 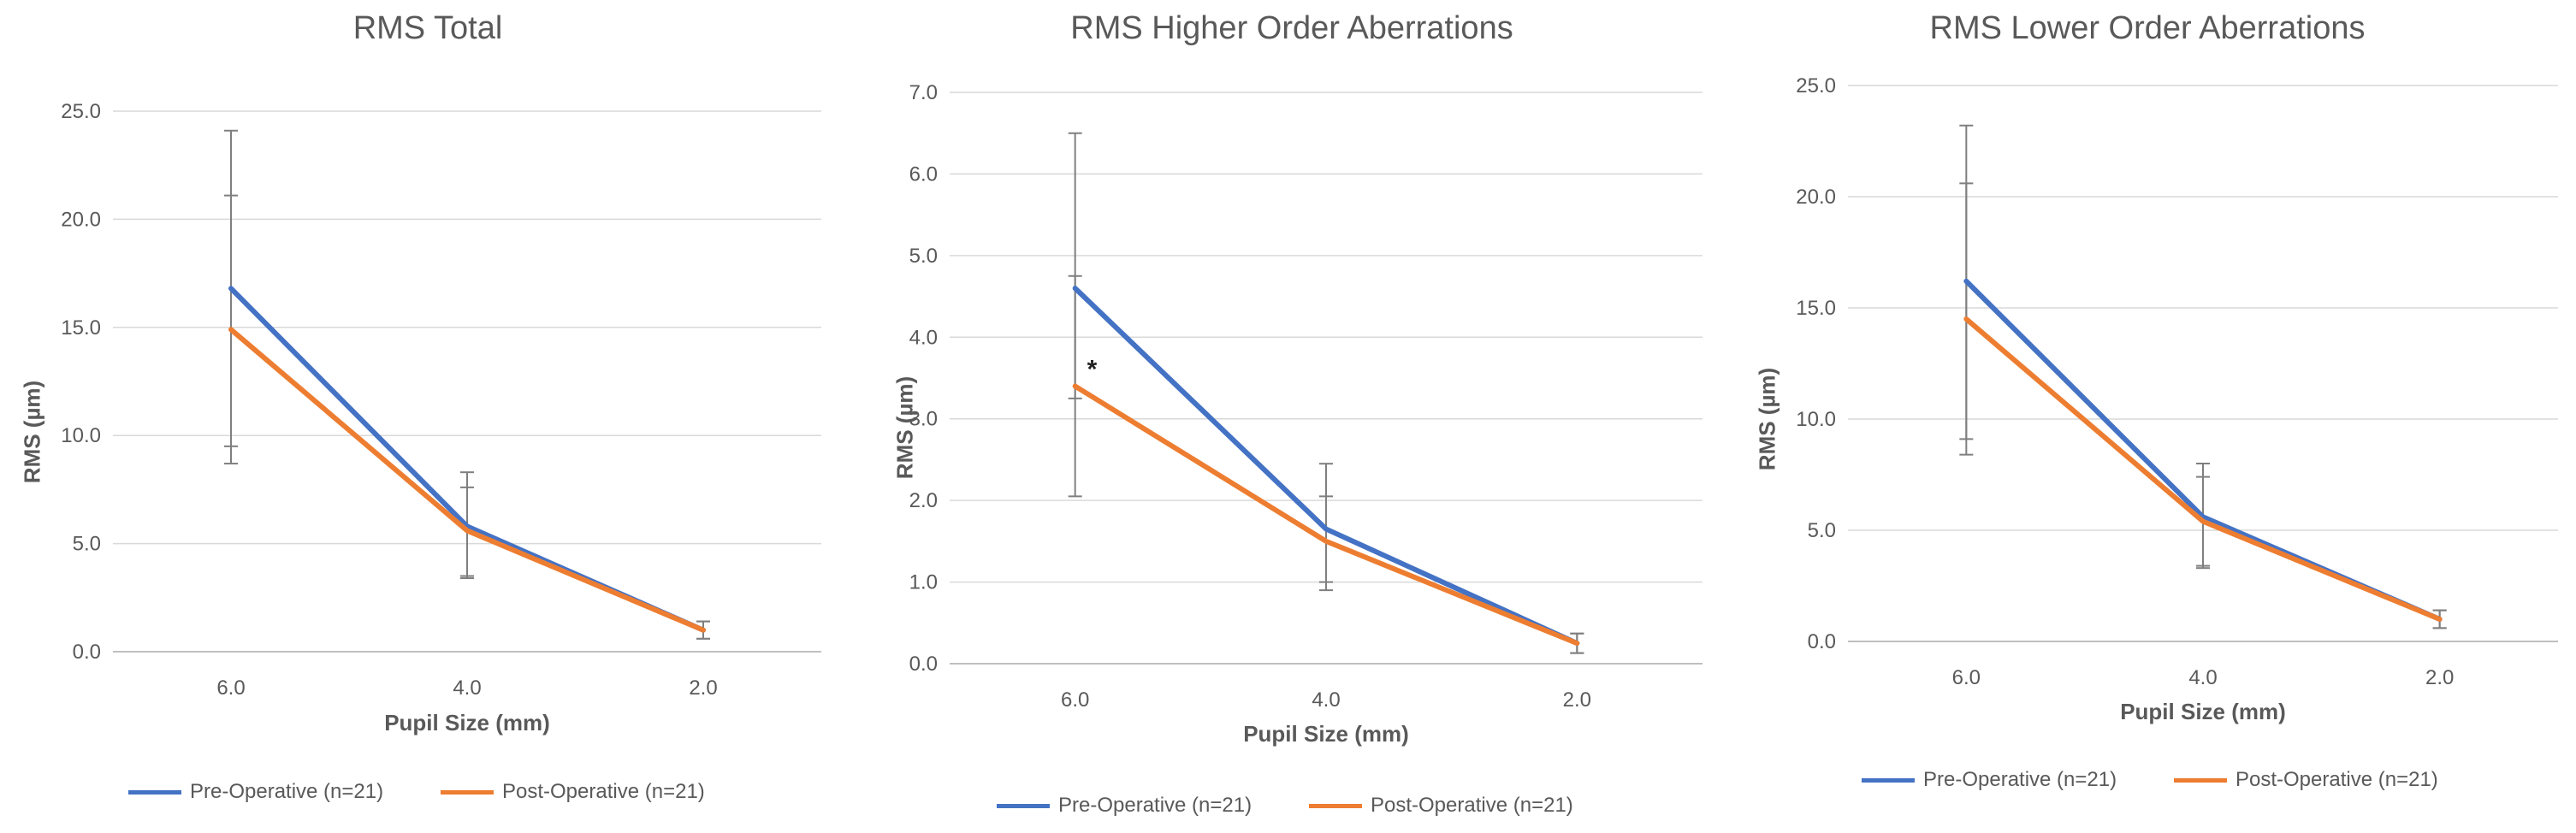 I want to click on series-line-pre-operative, so click(x=1326, y=466).